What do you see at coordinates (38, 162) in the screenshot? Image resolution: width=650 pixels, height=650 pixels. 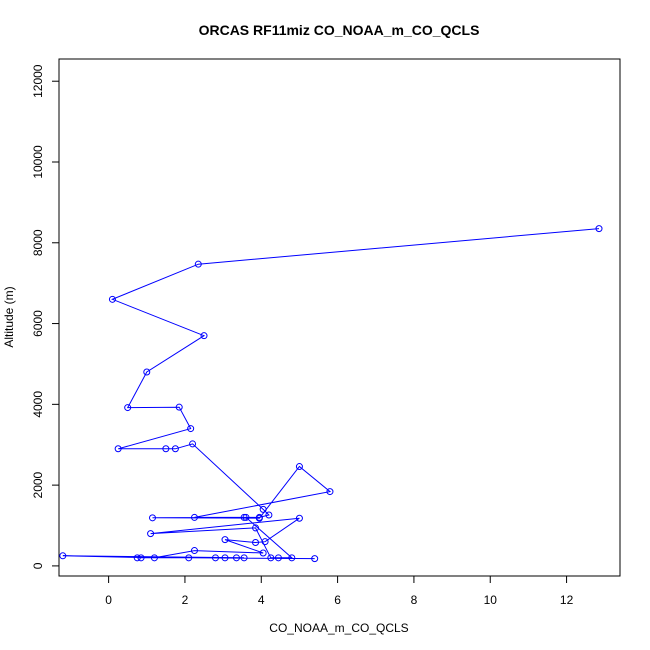 I see `y-tick-label: 10000` at bounding box center [38, 162].